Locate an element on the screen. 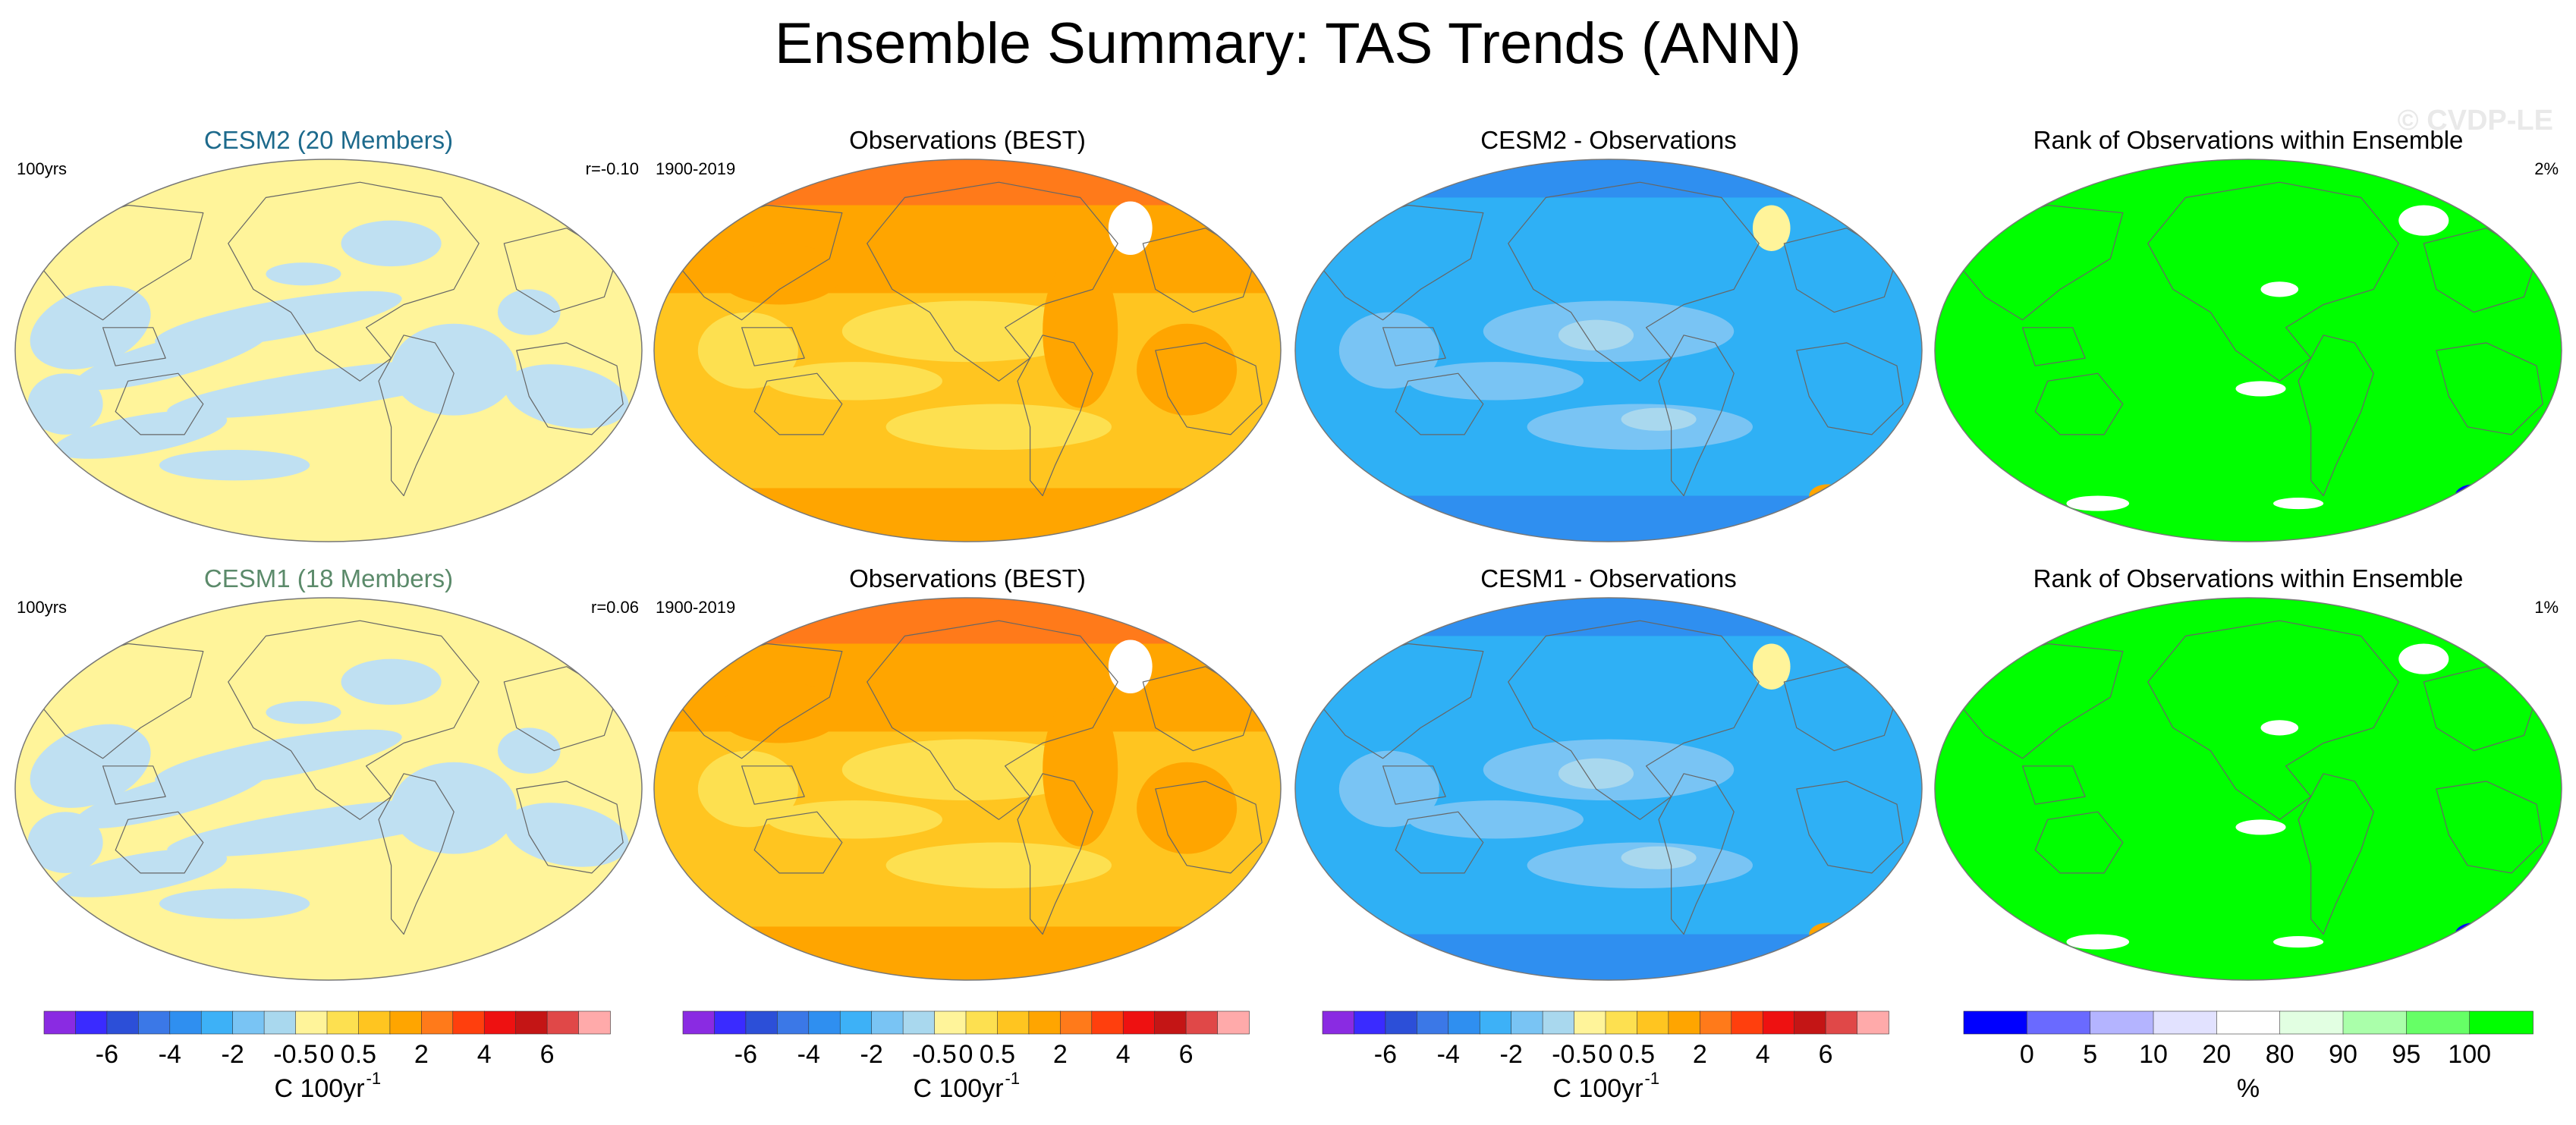  colorbar-tick-label: -6 is located at coordinates (107, 1054).